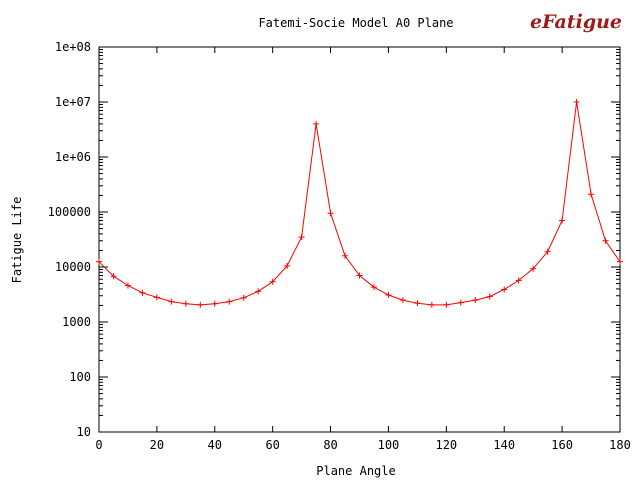 Image resolution: width=640 pixels, height=480 pixels. What do you see at coordinates (157, 445) in the screenshot?
I see `x-tick-label: 20` at bounding box center [157, 445].